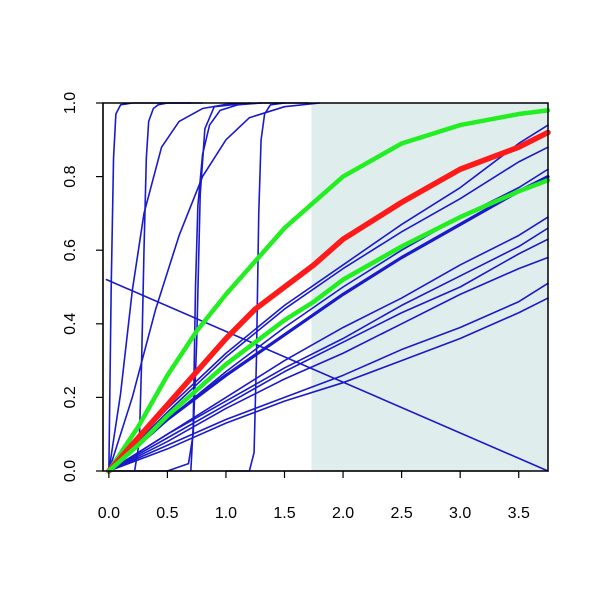 The image size is (600, 600). What do you see at coordinates (70, 250) in the screenshot?
I see `y-tick-label: 0.6` at bounding box center [70, 250].